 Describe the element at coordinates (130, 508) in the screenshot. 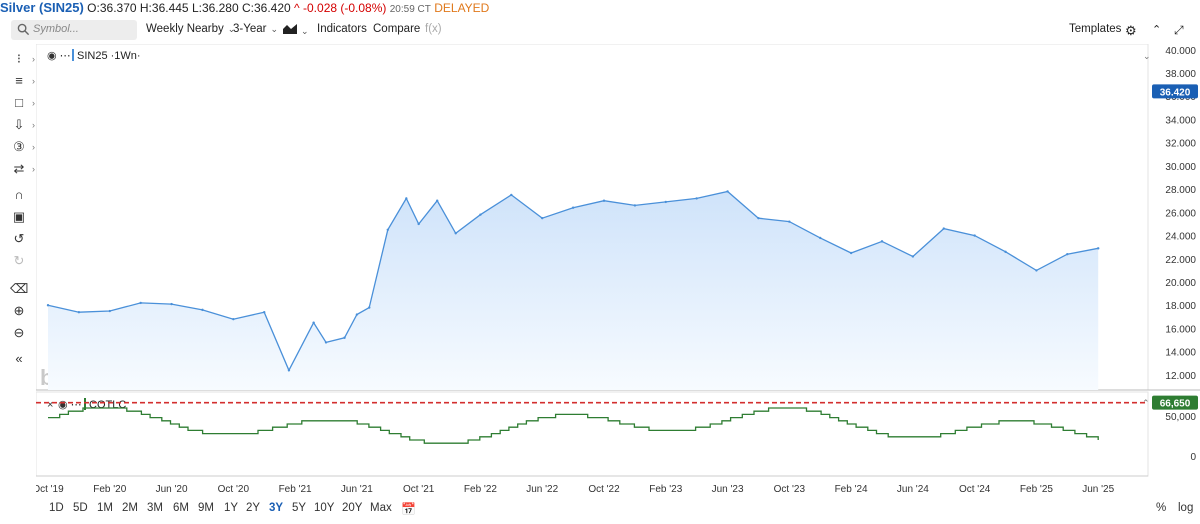

I see `timeframe-2m: 2M` at that location.